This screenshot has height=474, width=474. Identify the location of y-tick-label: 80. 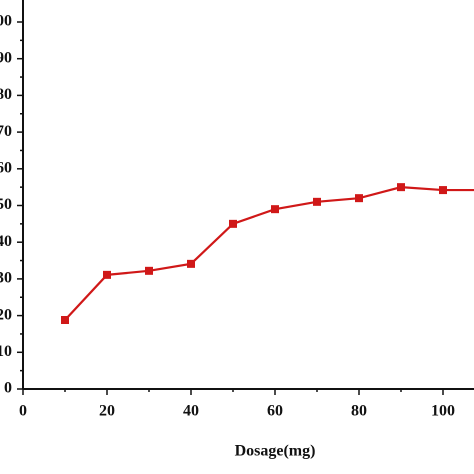
(6, 94).